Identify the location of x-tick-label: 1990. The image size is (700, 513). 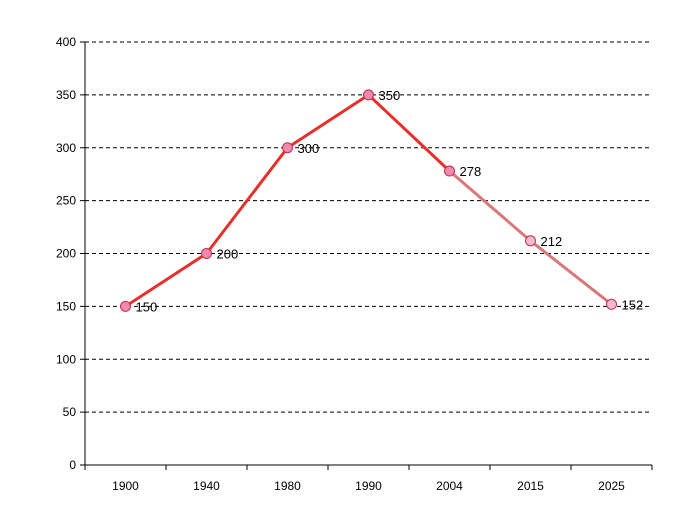
(368, 486).